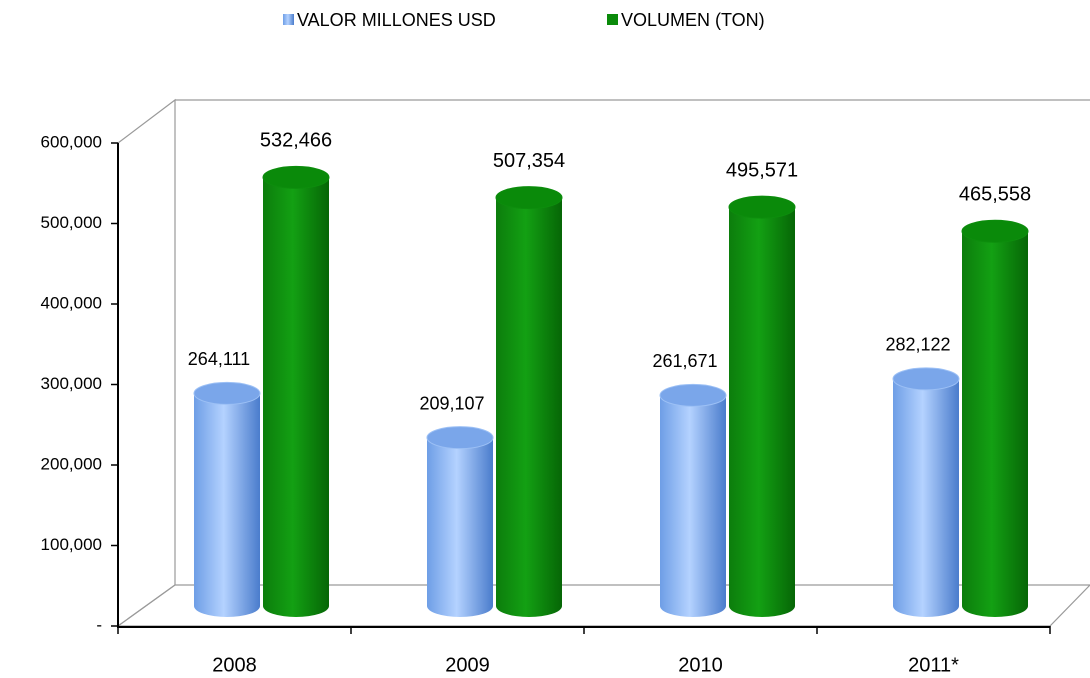 Image resolution: width=1090 pixels, height=678 pixels. Describe the element at coordinates (917, 345) in the screenshot. I see `value-label: 282,122` at that location.